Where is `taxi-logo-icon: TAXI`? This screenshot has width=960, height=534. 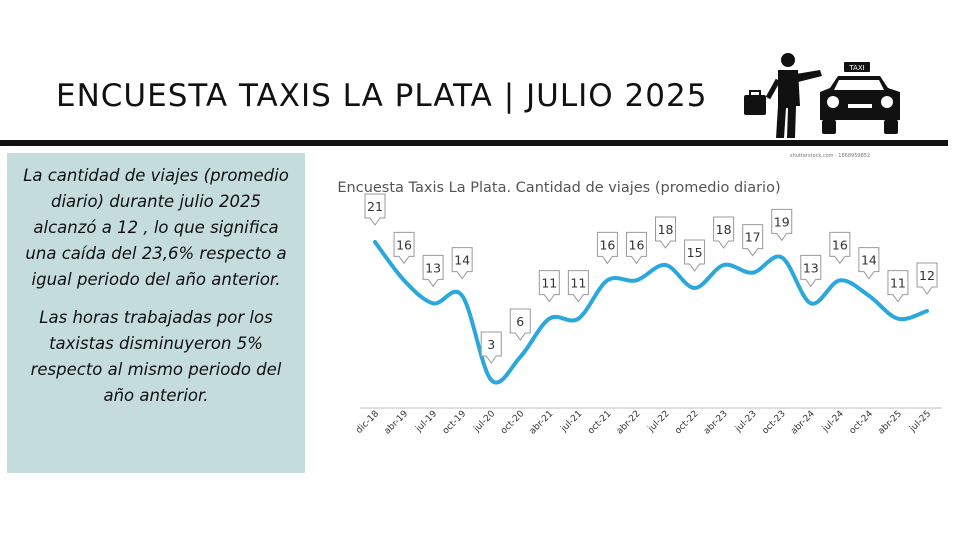
taxi-logo-icon: TAXI is located at coordinates (822, 95).